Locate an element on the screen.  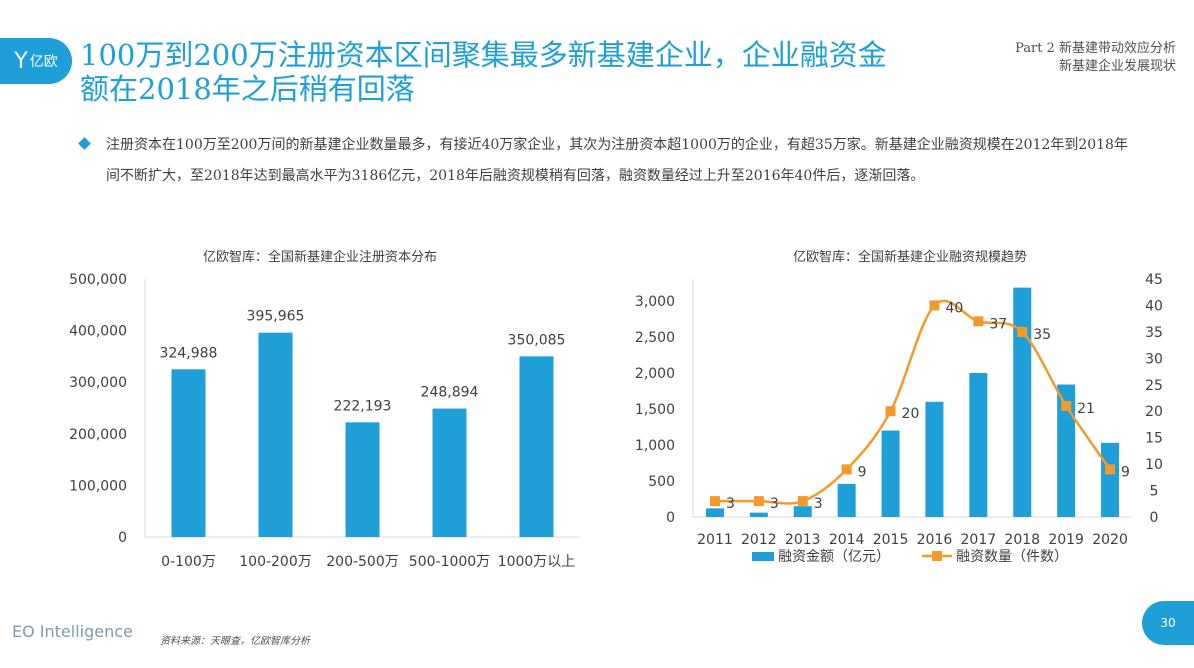
logo-text: 亿欧 is located at coordinates (43, 62).